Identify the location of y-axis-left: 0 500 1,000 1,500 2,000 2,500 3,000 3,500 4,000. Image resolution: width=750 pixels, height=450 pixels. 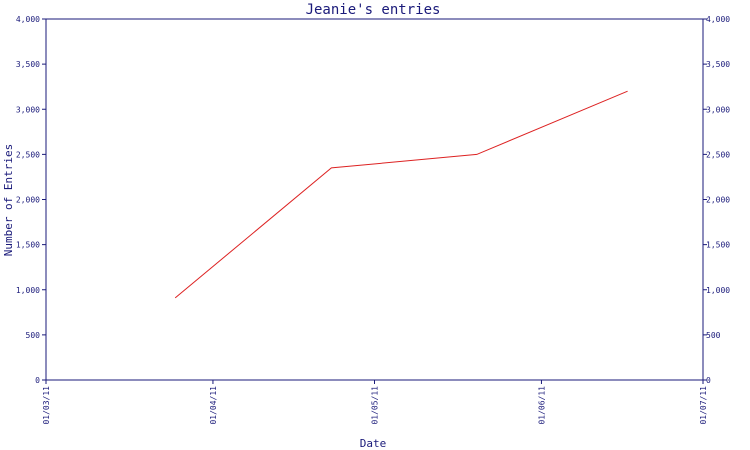
(31, 200).